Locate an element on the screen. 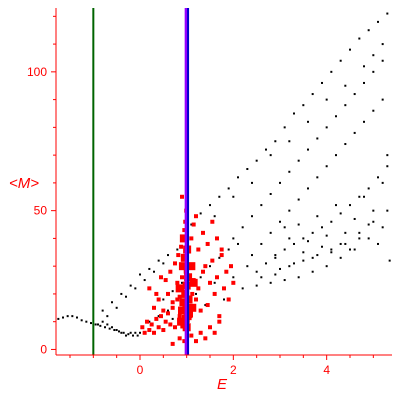 The width and height of the screenshot is (400, 400). x-tick-label: 2 is located at coordinates (233, 370).